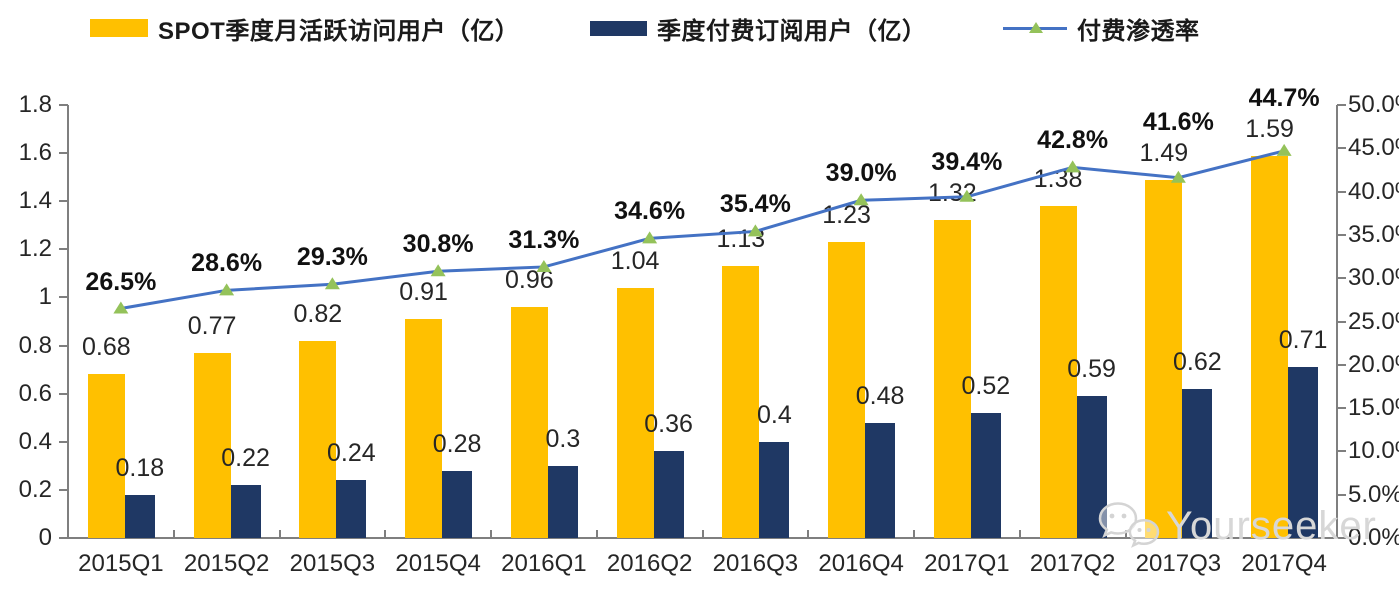  What do you see at coordinates (1373, 451) in the screenshot?
I see `y-axis-right-tick-label: 10.0%` at bounding box center [1373, 451].